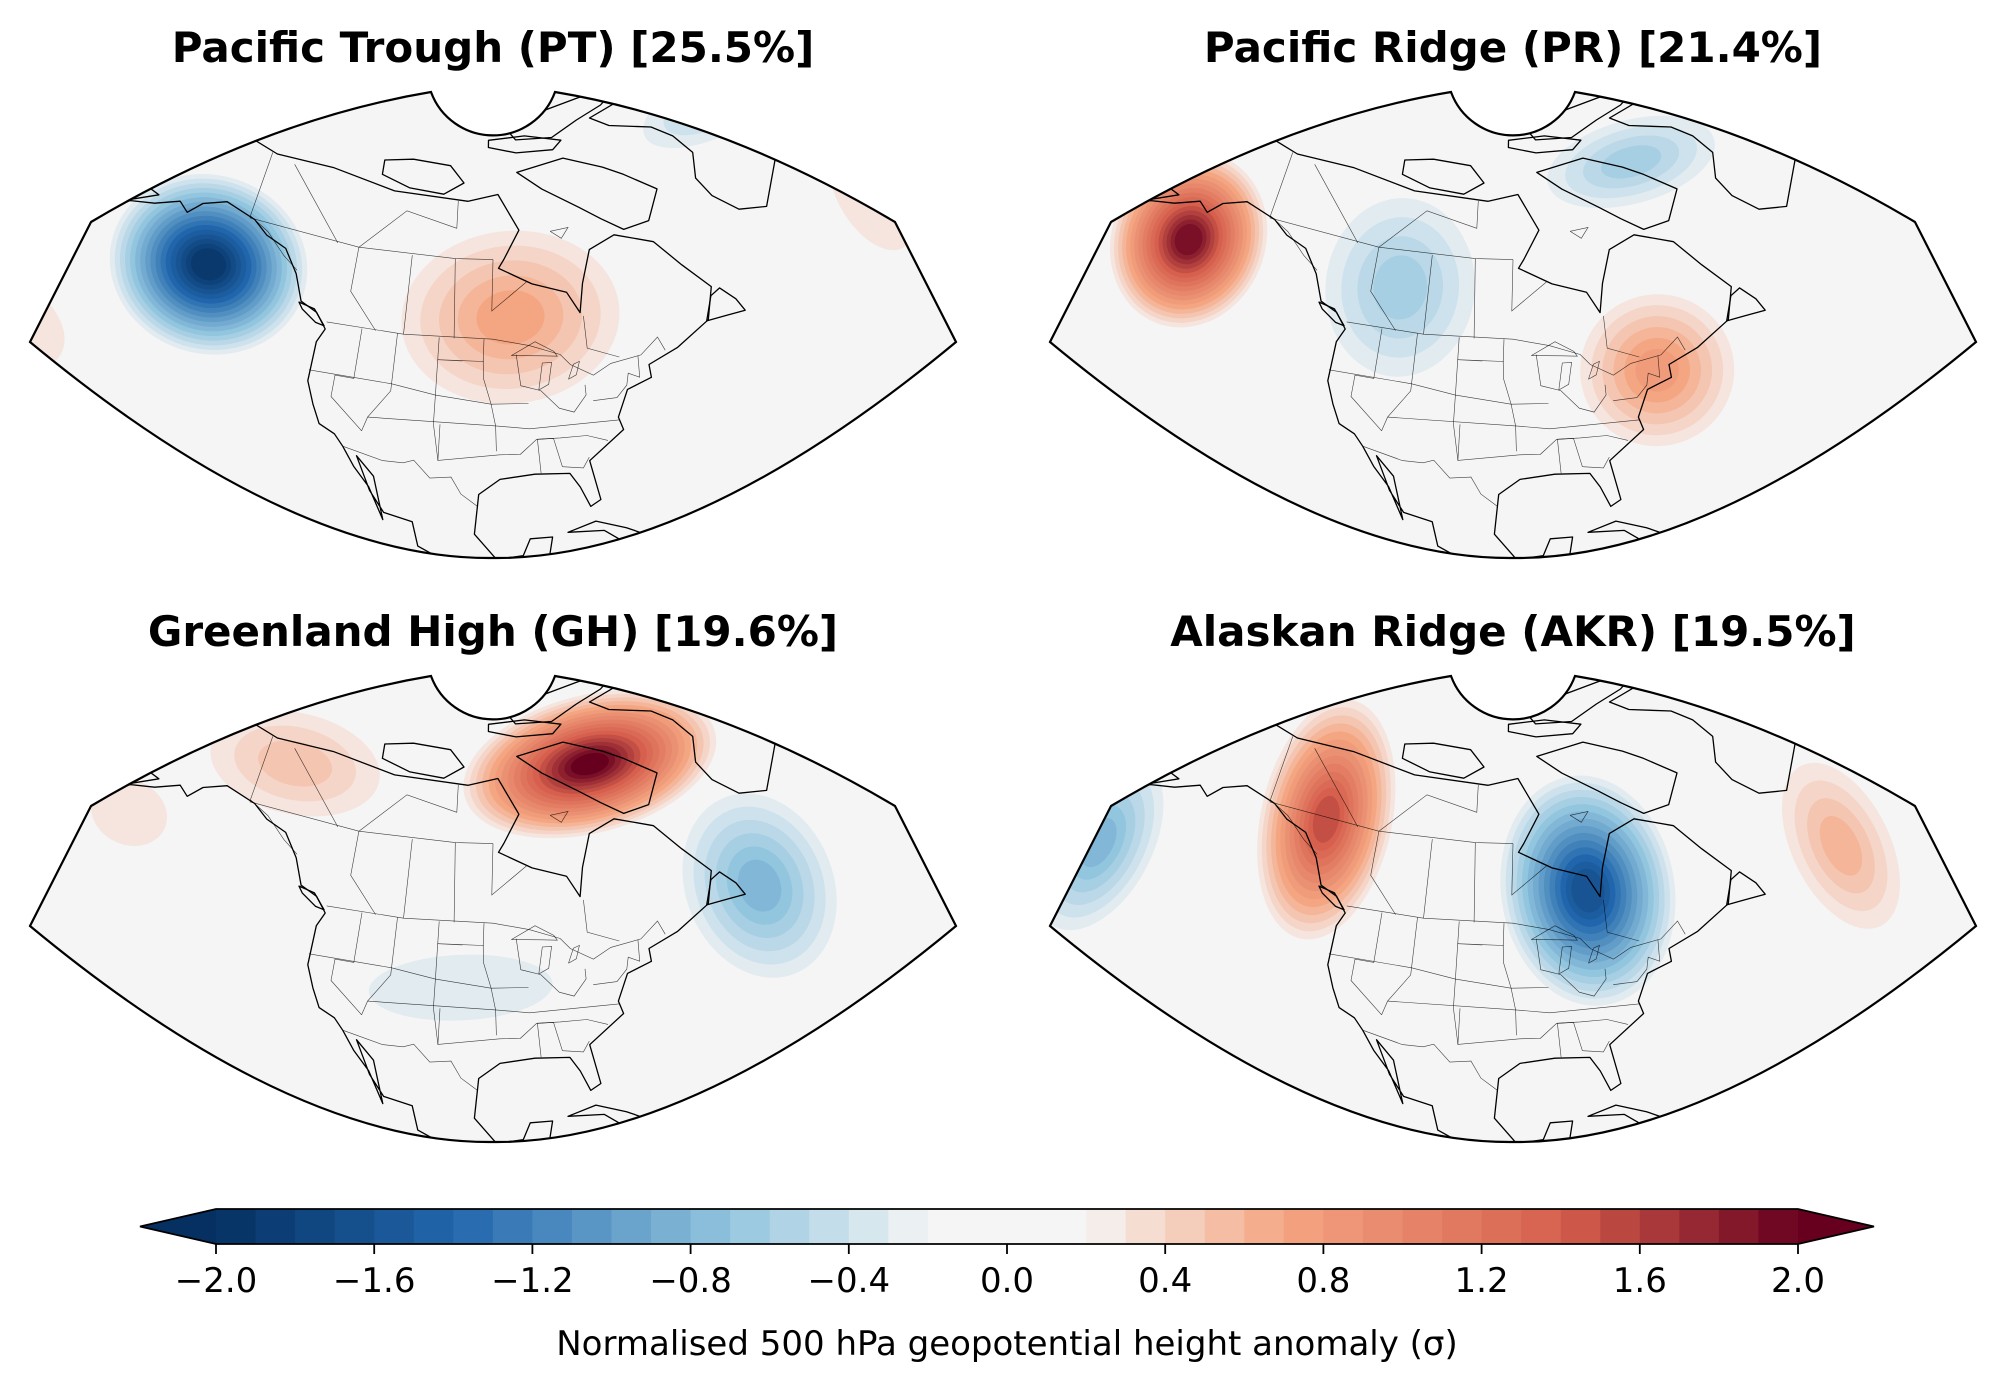 This screenshot has height=1389, width=2000. Describe the element at coordinates (178, 1226) in the screenshot. I see `colorbar-min-extension` at that location.